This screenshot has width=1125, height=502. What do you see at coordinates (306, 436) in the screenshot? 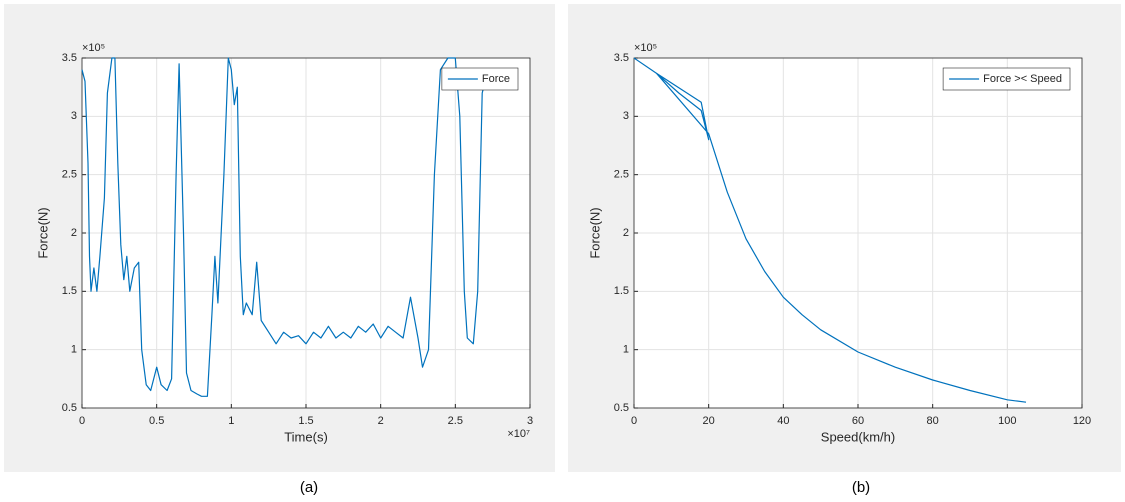
I see `x-axis-label: Time(s)` at bounding box center [306, 436].